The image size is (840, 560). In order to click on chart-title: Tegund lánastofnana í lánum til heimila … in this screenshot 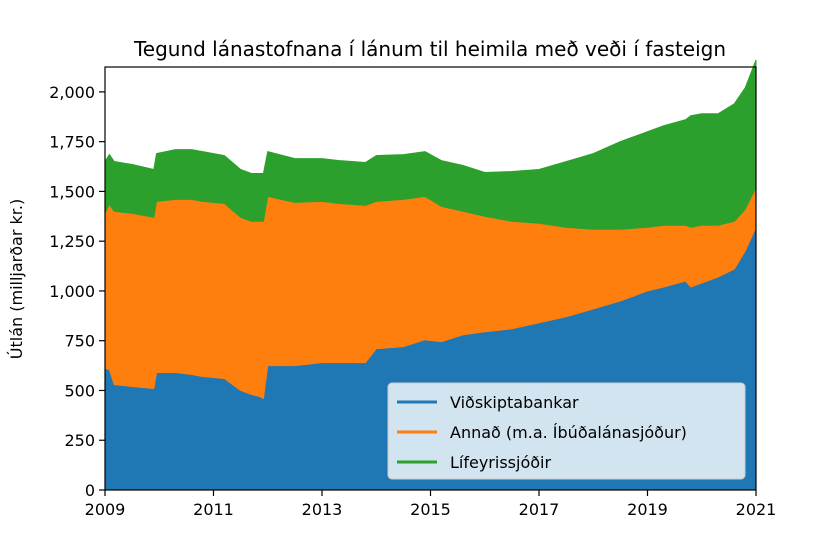, I will do `click(429, 49)`.